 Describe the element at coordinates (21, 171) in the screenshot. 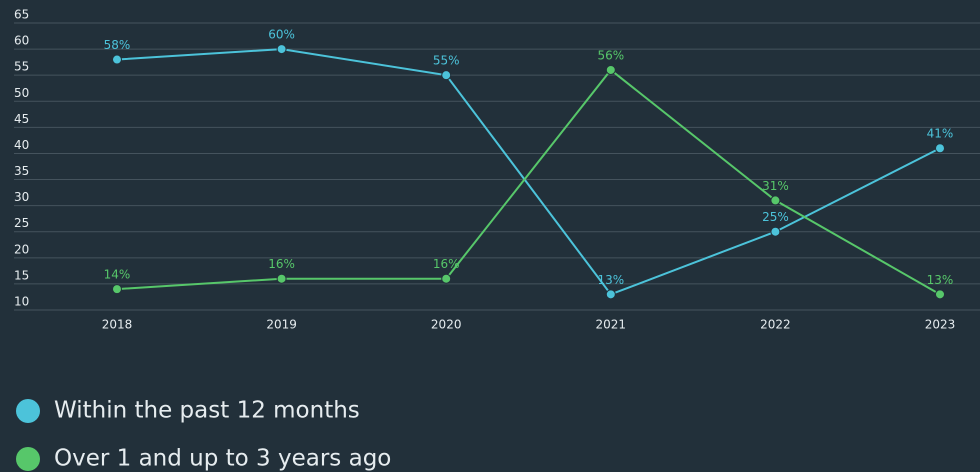

I see `y-tick-label: 35` at that location.